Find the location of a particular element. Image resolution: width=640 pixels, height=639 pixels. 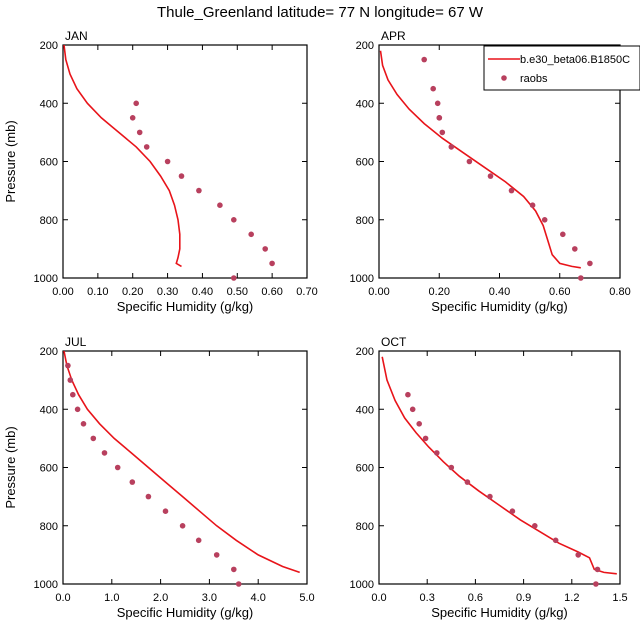

x-tick-label: 0.60 is located at coordinates (271, 292).